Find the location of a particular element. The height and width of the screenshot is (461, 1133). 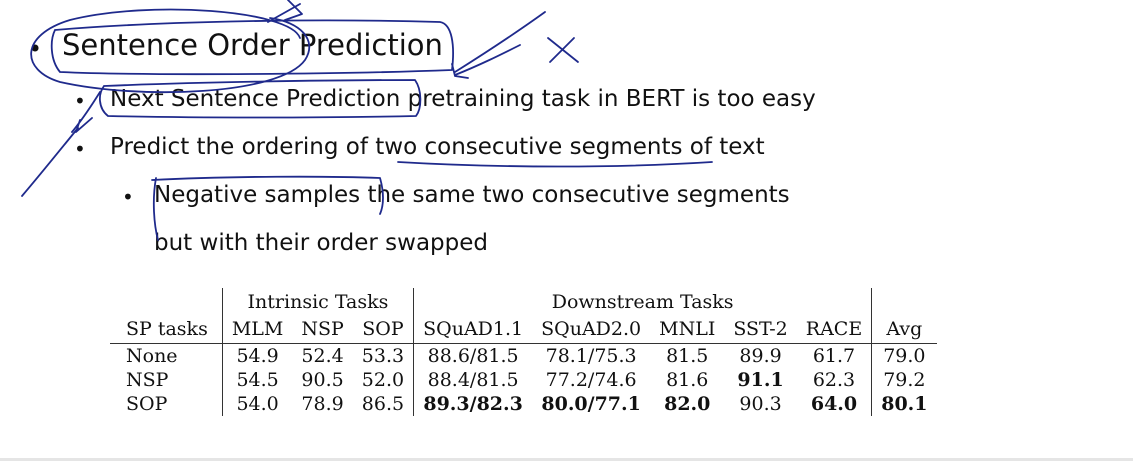

bottom-rule is located at coordinates (566, 459).